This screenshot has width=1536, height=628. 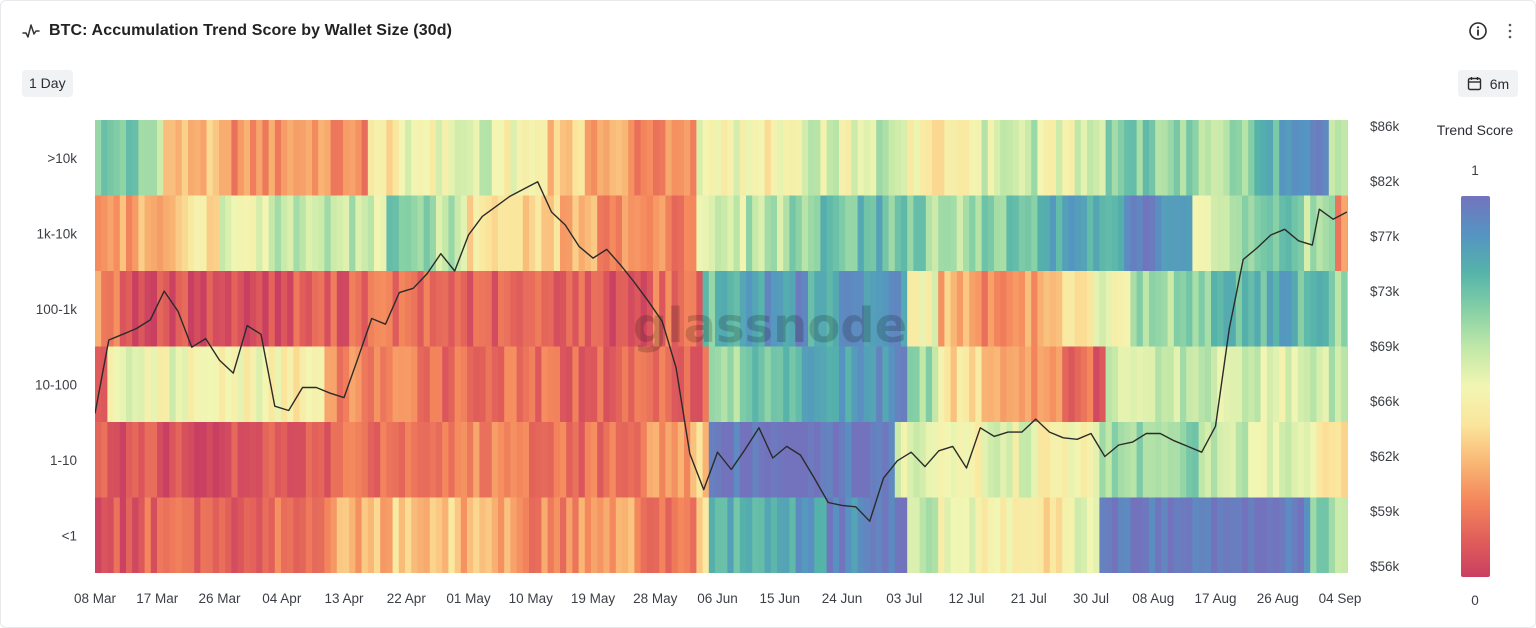 What do you see at coordinates (1488, 83) in the screenshot?
I see `period-button: 6m` at bounding box center [1488, 83].